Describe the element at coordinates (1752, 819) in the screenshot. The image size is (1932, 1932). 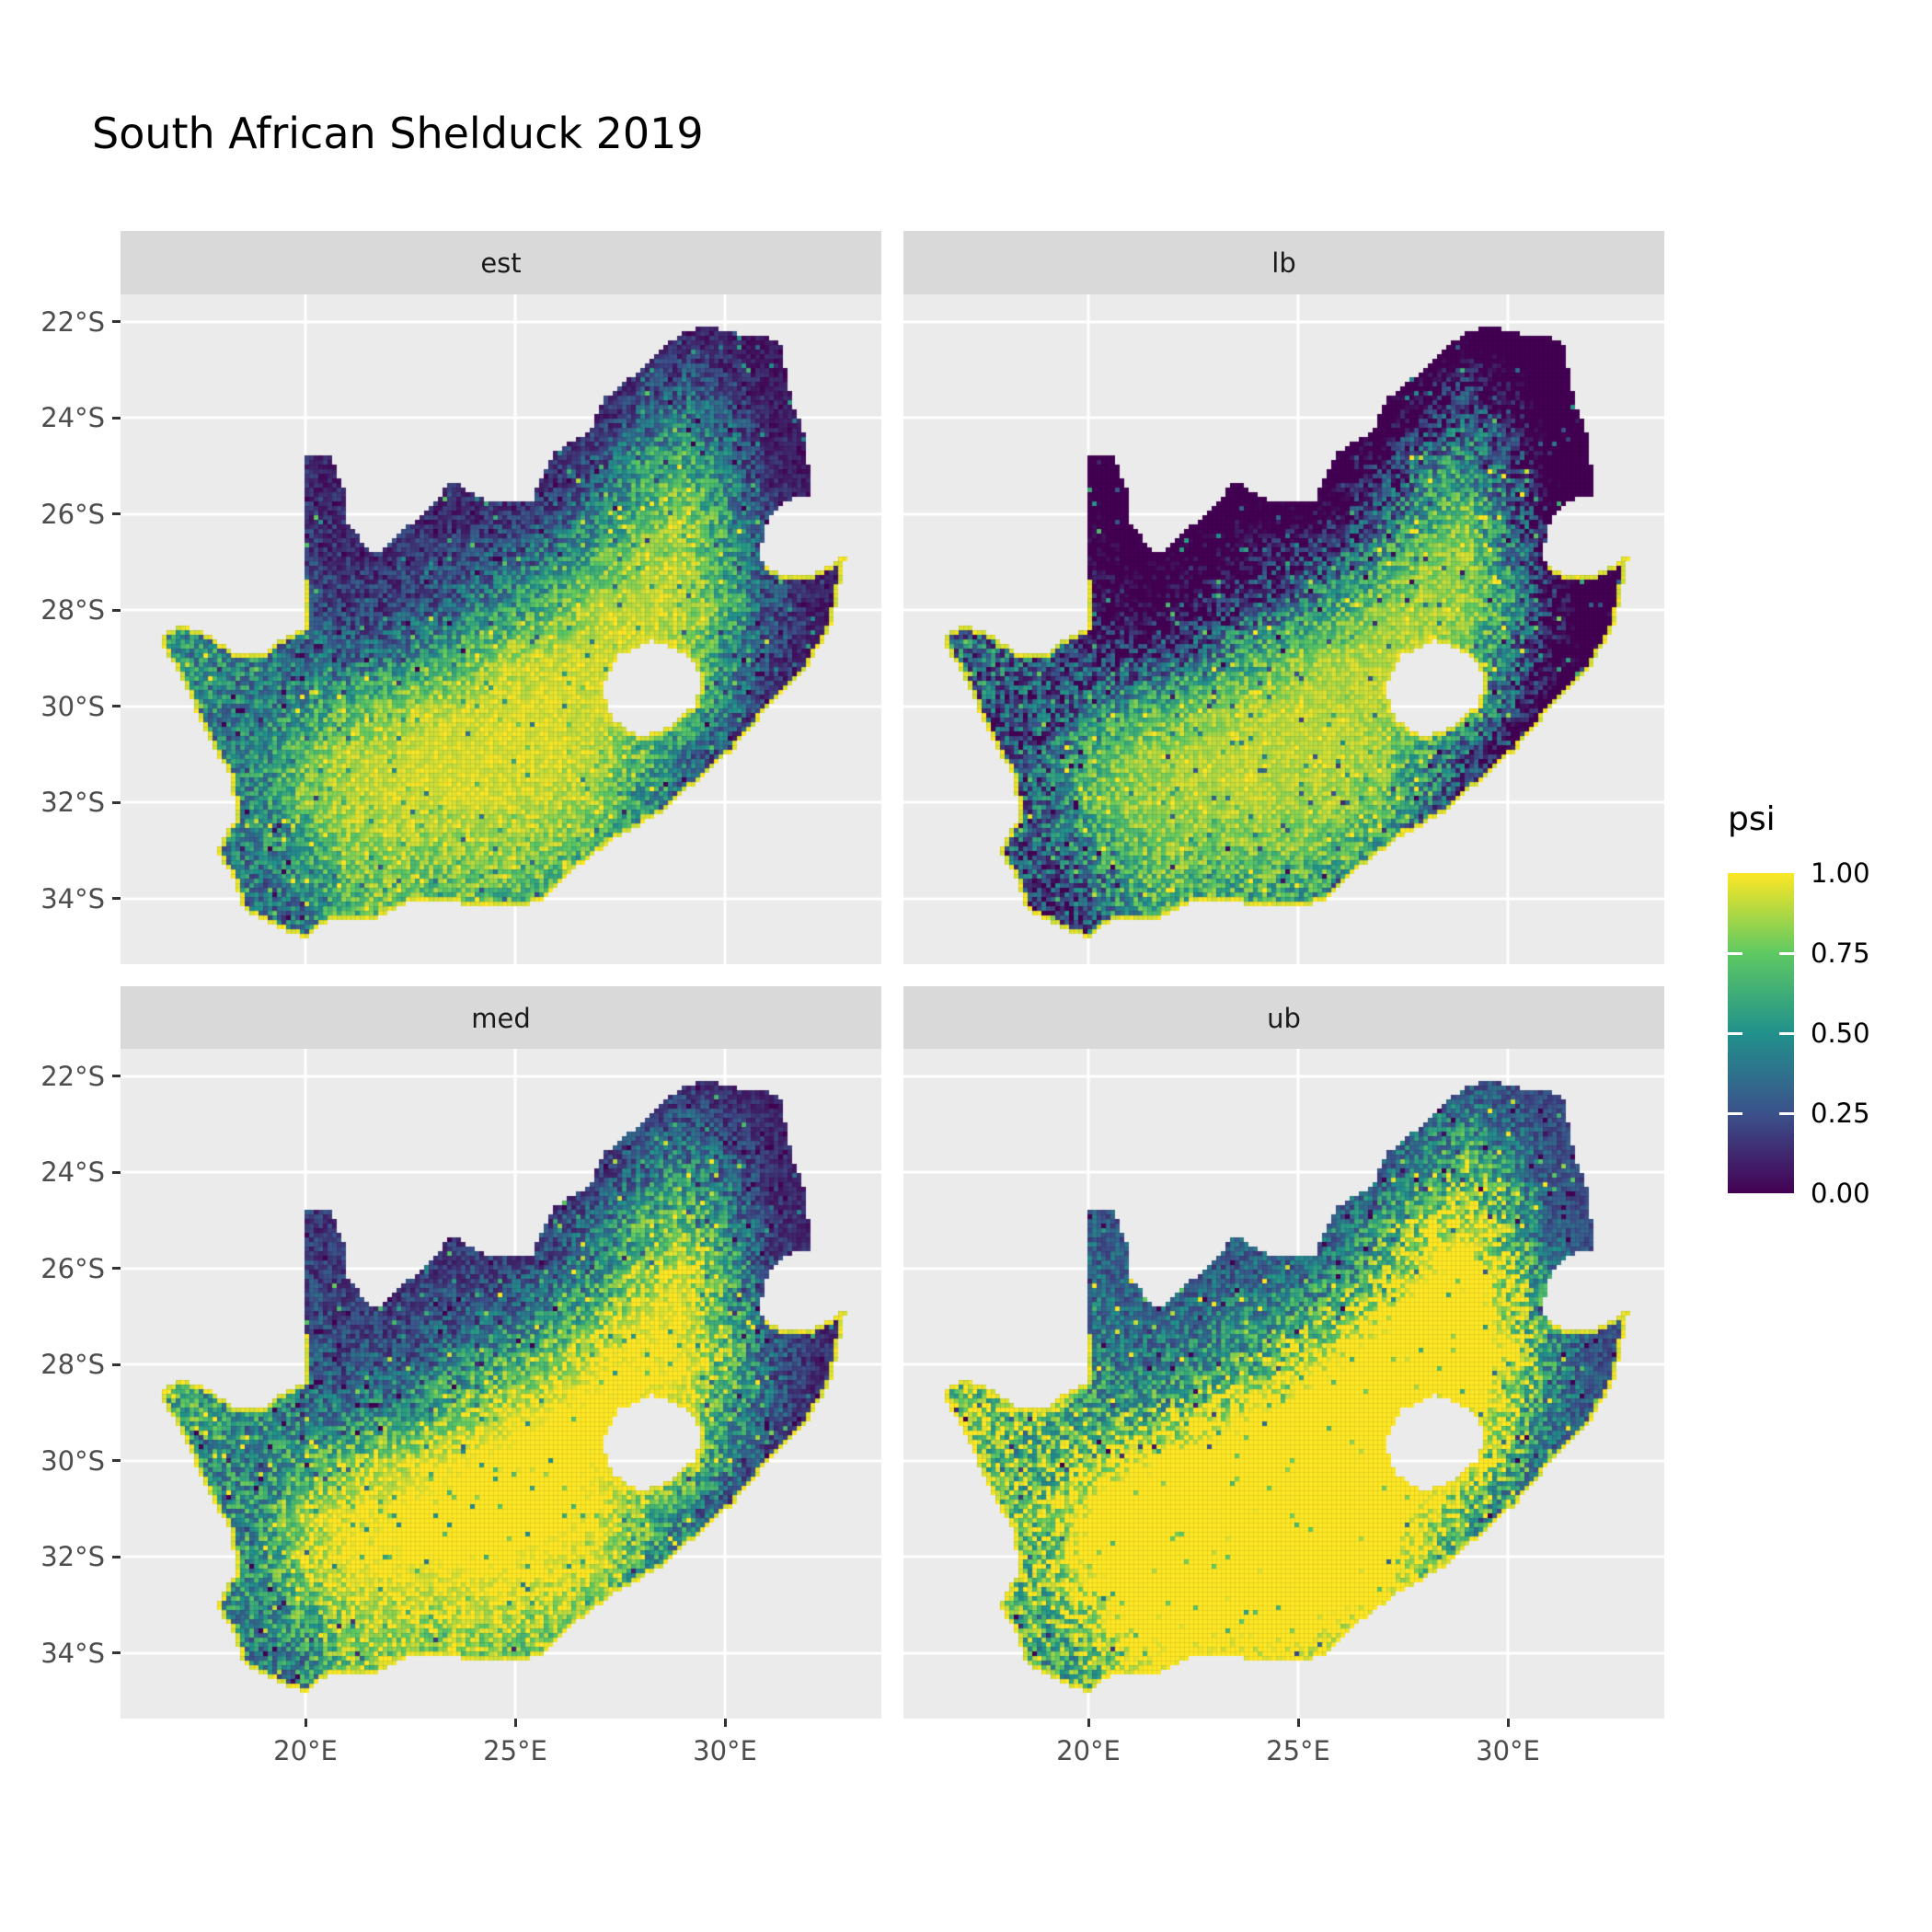
I see `legend-title: psi` at that location.